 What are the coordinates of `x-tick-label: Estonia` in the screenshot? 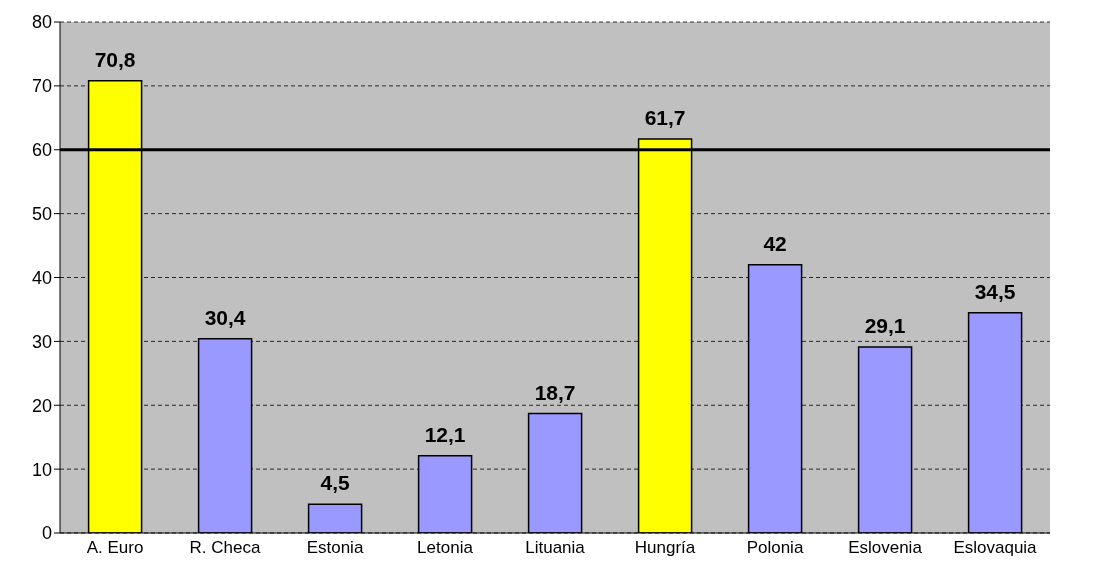 It's located at (335, 548).